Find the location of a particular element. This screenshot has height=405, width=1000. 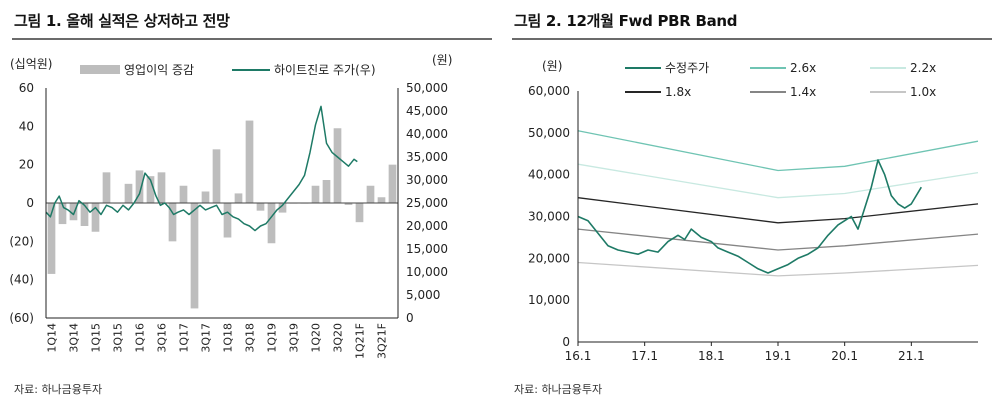

y-tick-label: 10,000 is located at coordinates (549, 300).